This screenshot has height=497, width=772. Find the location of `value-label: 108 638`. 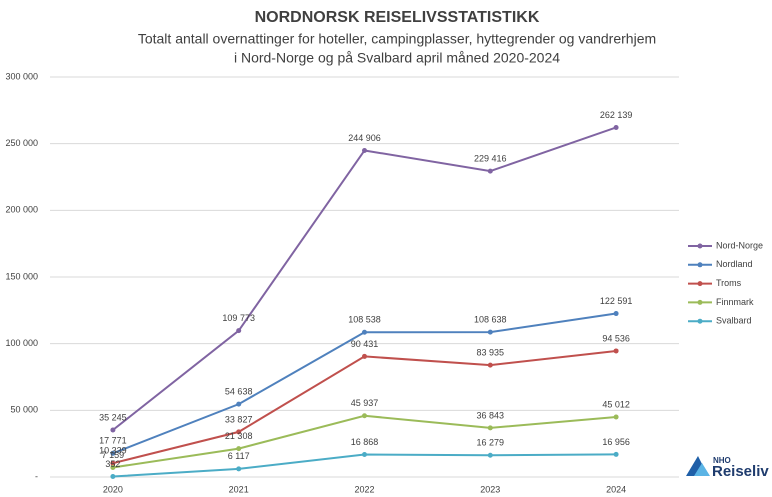

value-label: 108 638 is located at coordinates (490, 320).